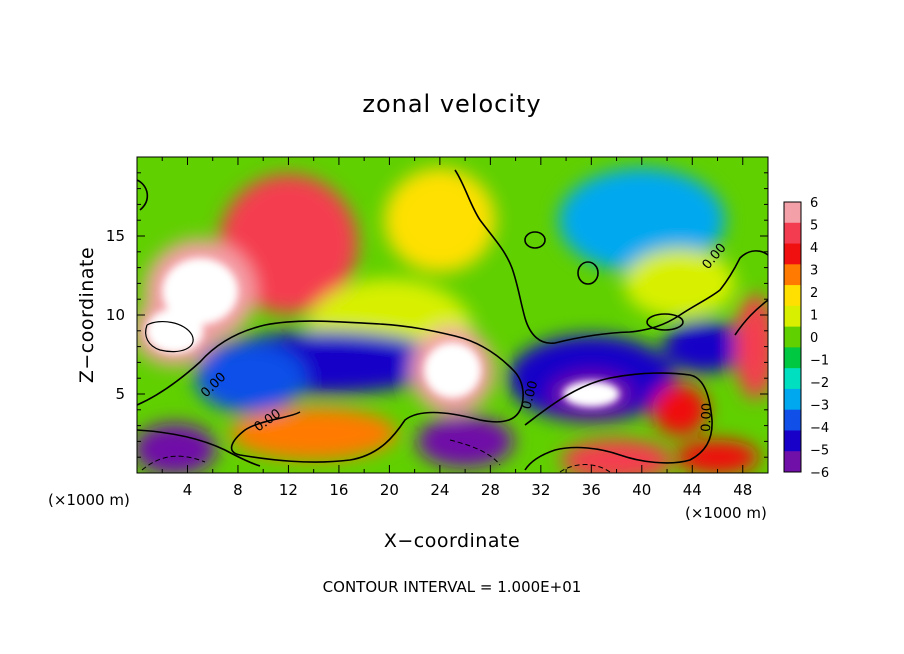 This screenshot has width=904, height=654. I want to click on colorbar-label: 6, so click(814, 203).